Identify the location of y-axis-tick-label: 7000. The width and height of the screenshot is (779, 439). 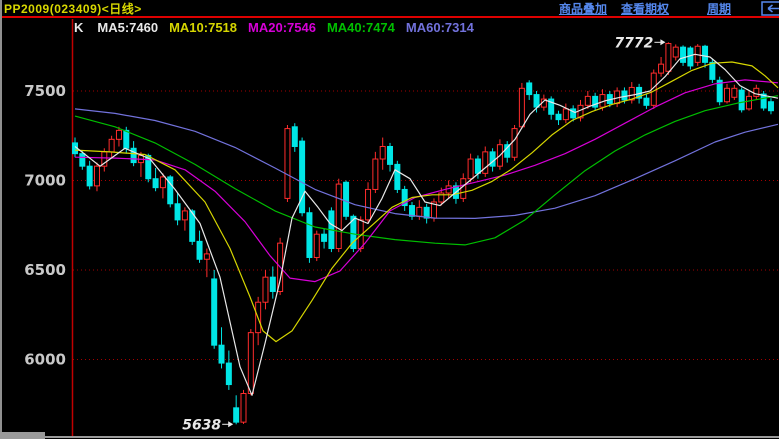
(45, 181).